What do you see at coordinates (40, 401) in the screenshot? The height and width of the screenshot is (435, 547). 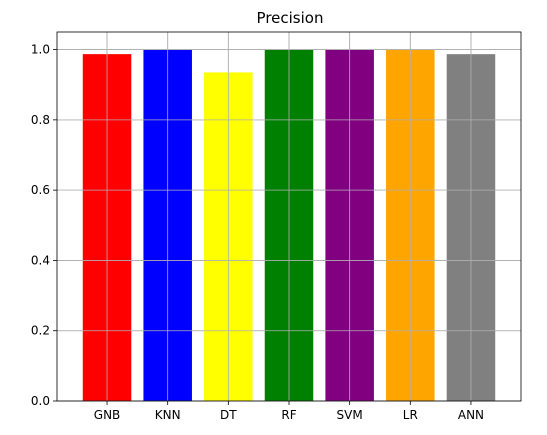 I see `y-tick-label: 0.0` at bounding box center [40, 401].